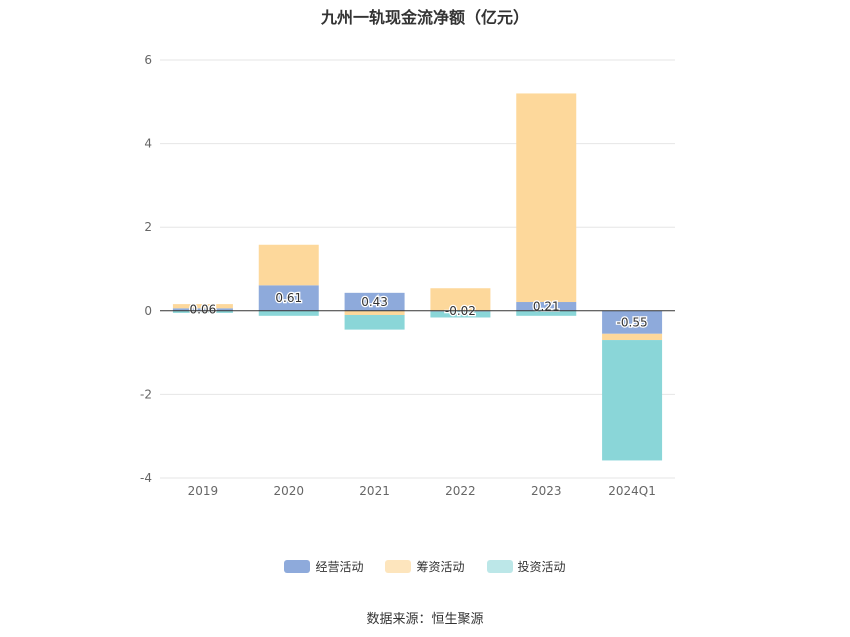  I want to click on data-label-2024Q1: -0.55, so click(632, 322).